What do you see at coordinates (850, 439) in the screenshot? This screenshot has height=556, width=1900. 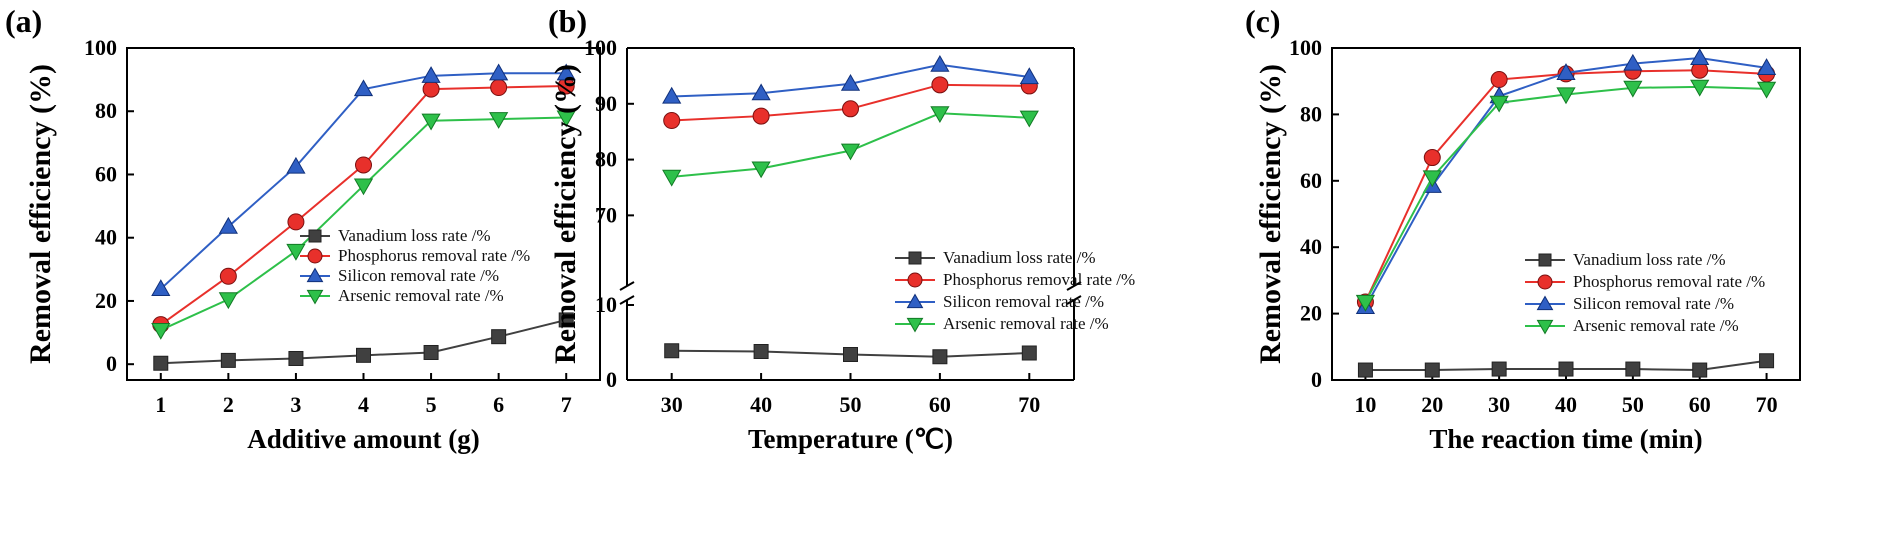 I see `x-axis-label: Temperature (℃)` at bounding box center [850, 439].